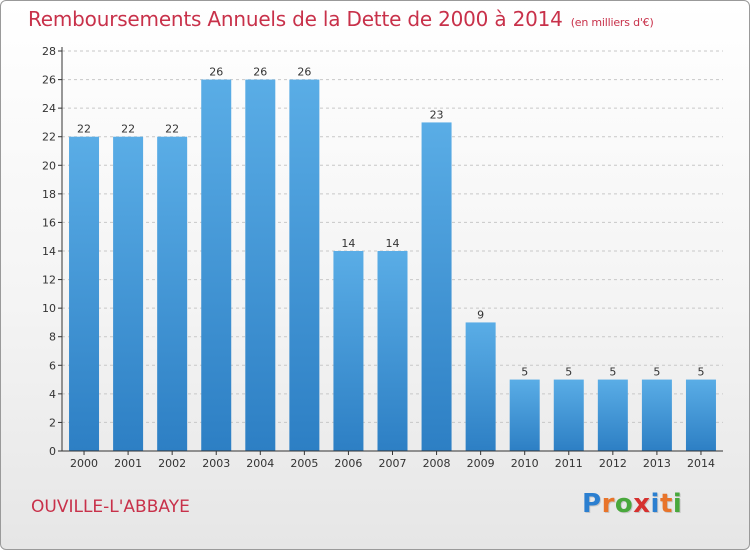  What do you see at coordinates (524, 415) in the screenshot?
I see `bar-2010` at bounding box center [524, 415].